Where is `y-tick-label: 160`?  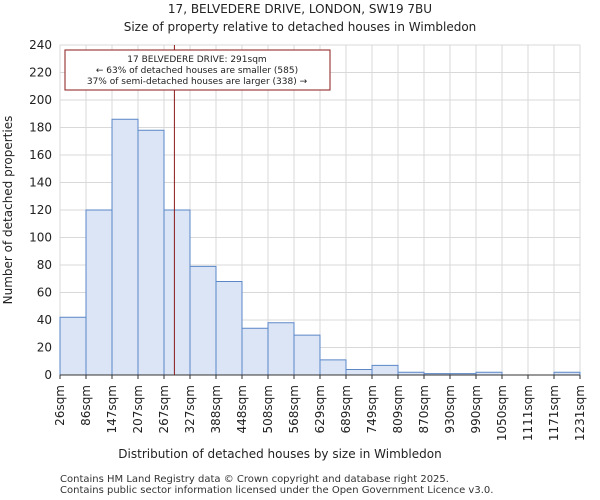 y-tick-label: 160 is located at coordinates (40, 155).